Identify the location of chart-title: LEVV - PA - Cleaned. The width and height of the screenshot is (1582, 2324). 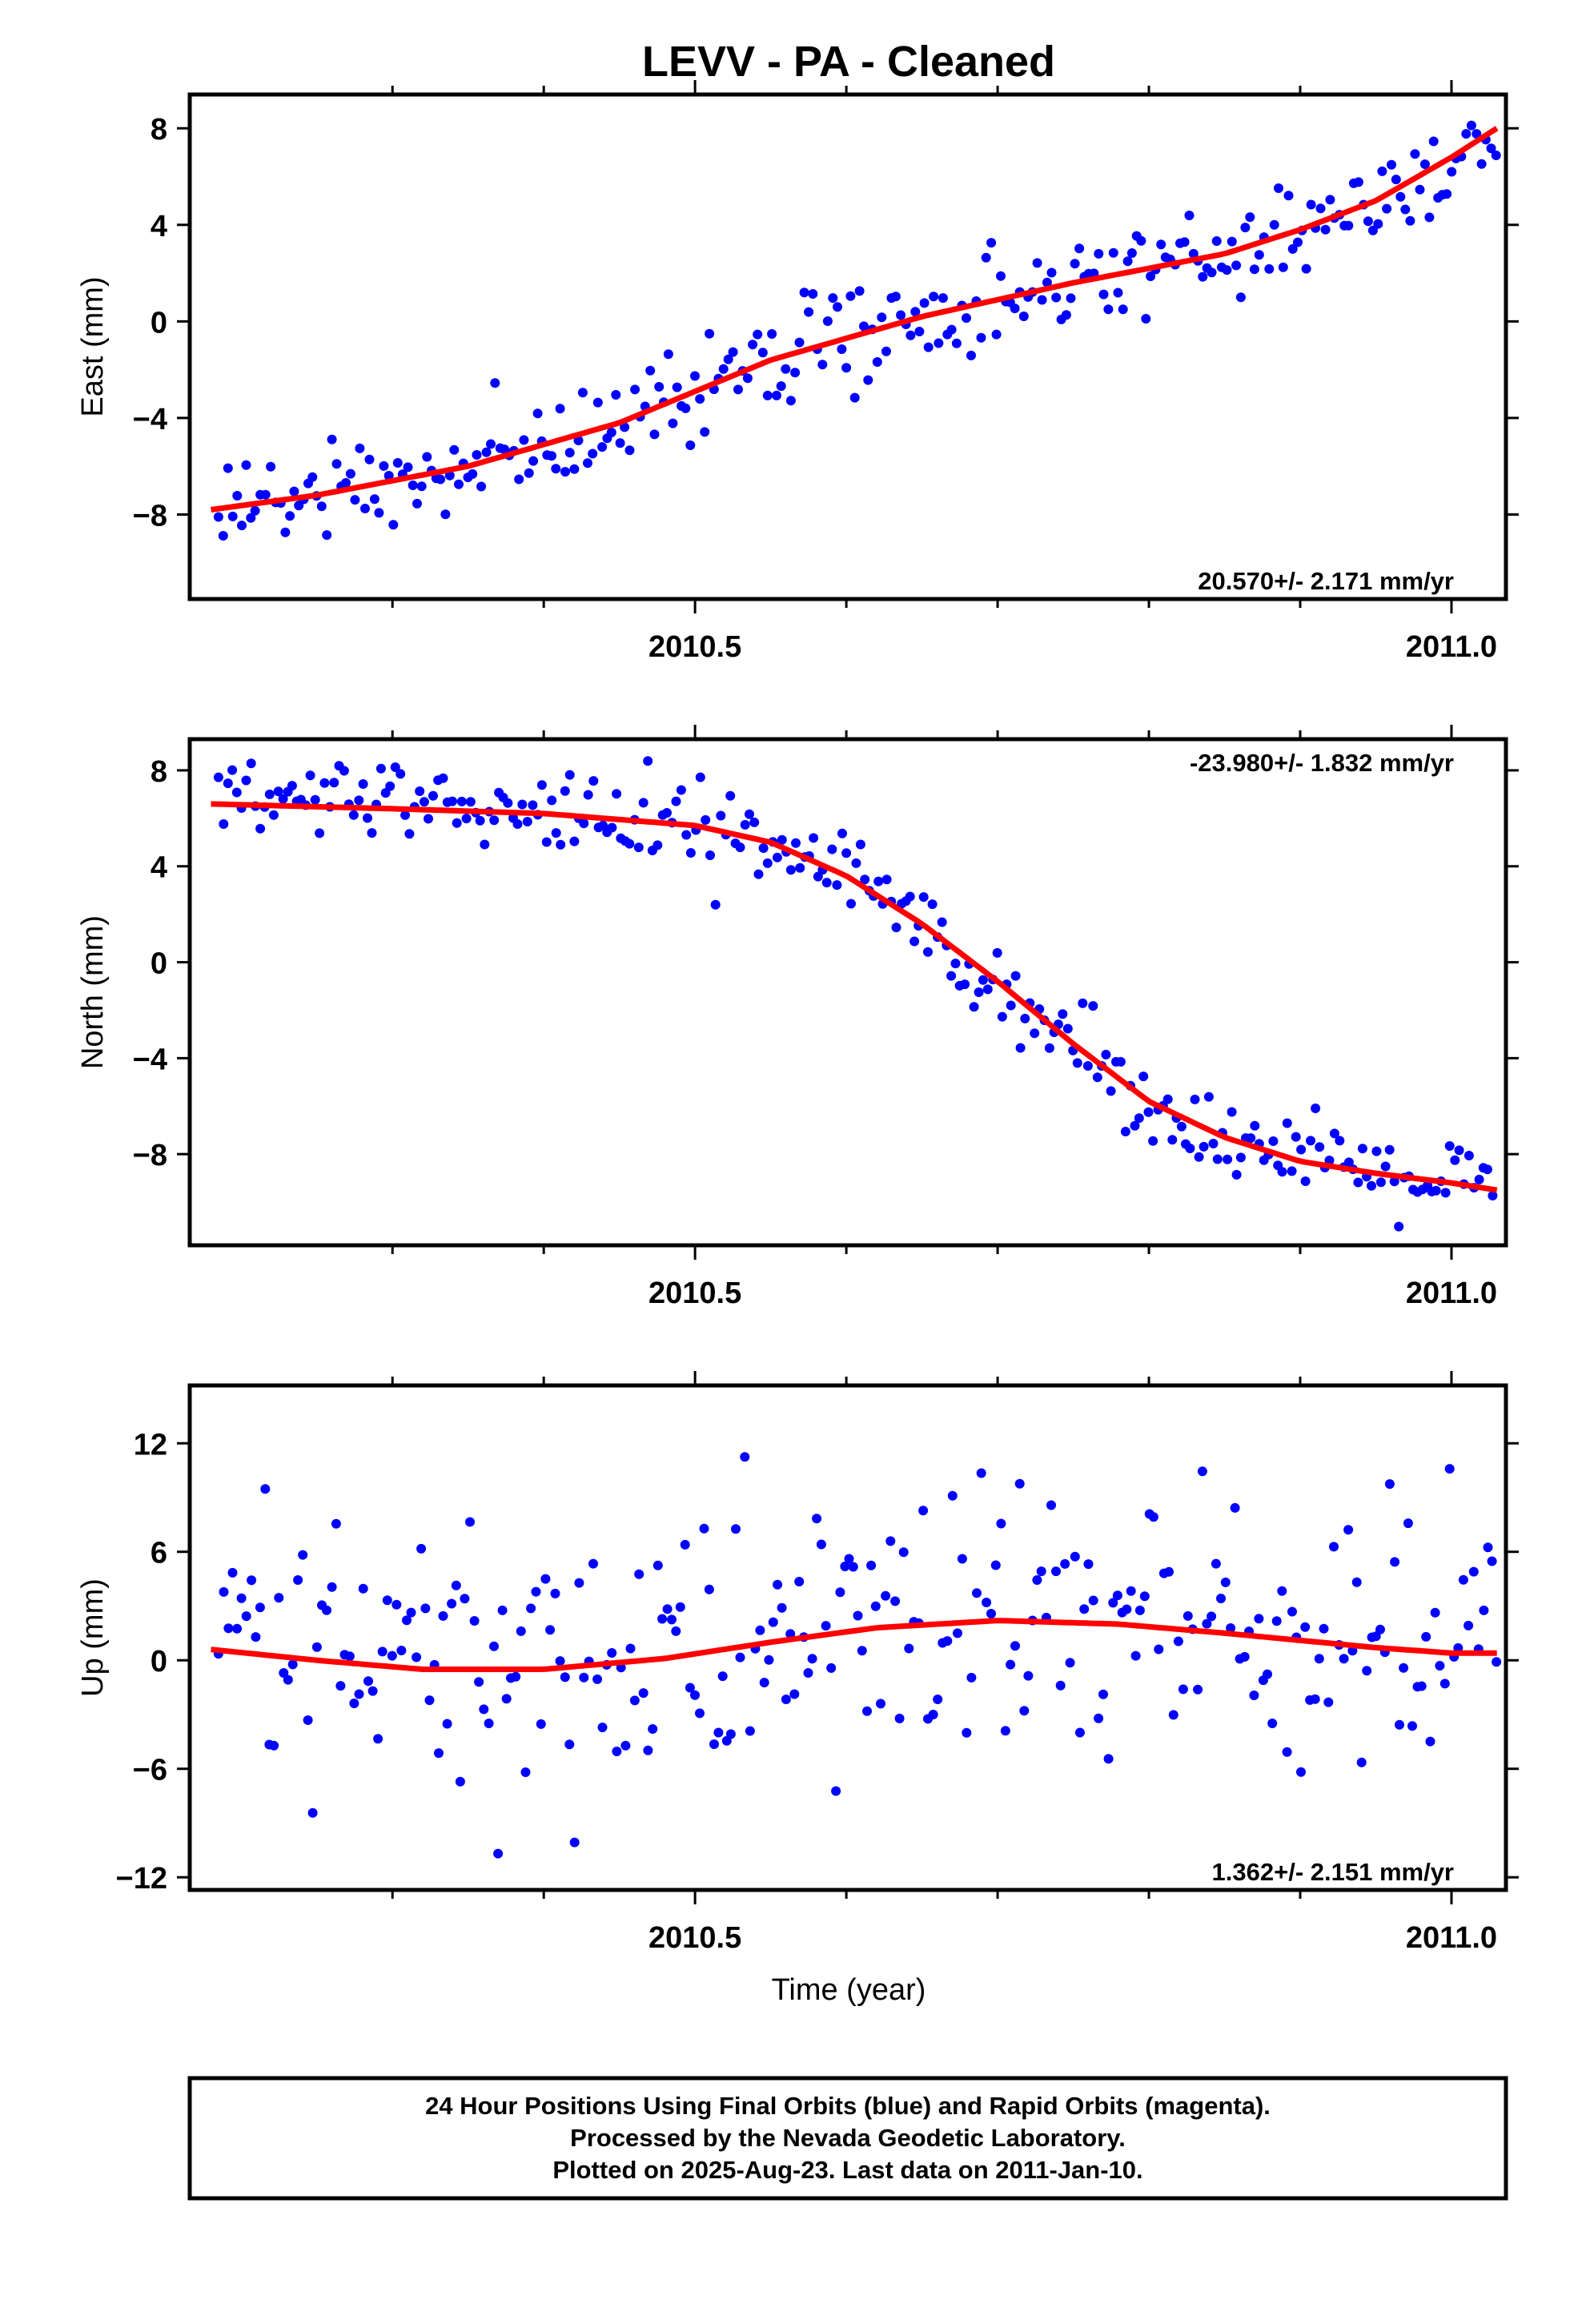
(848, 62).